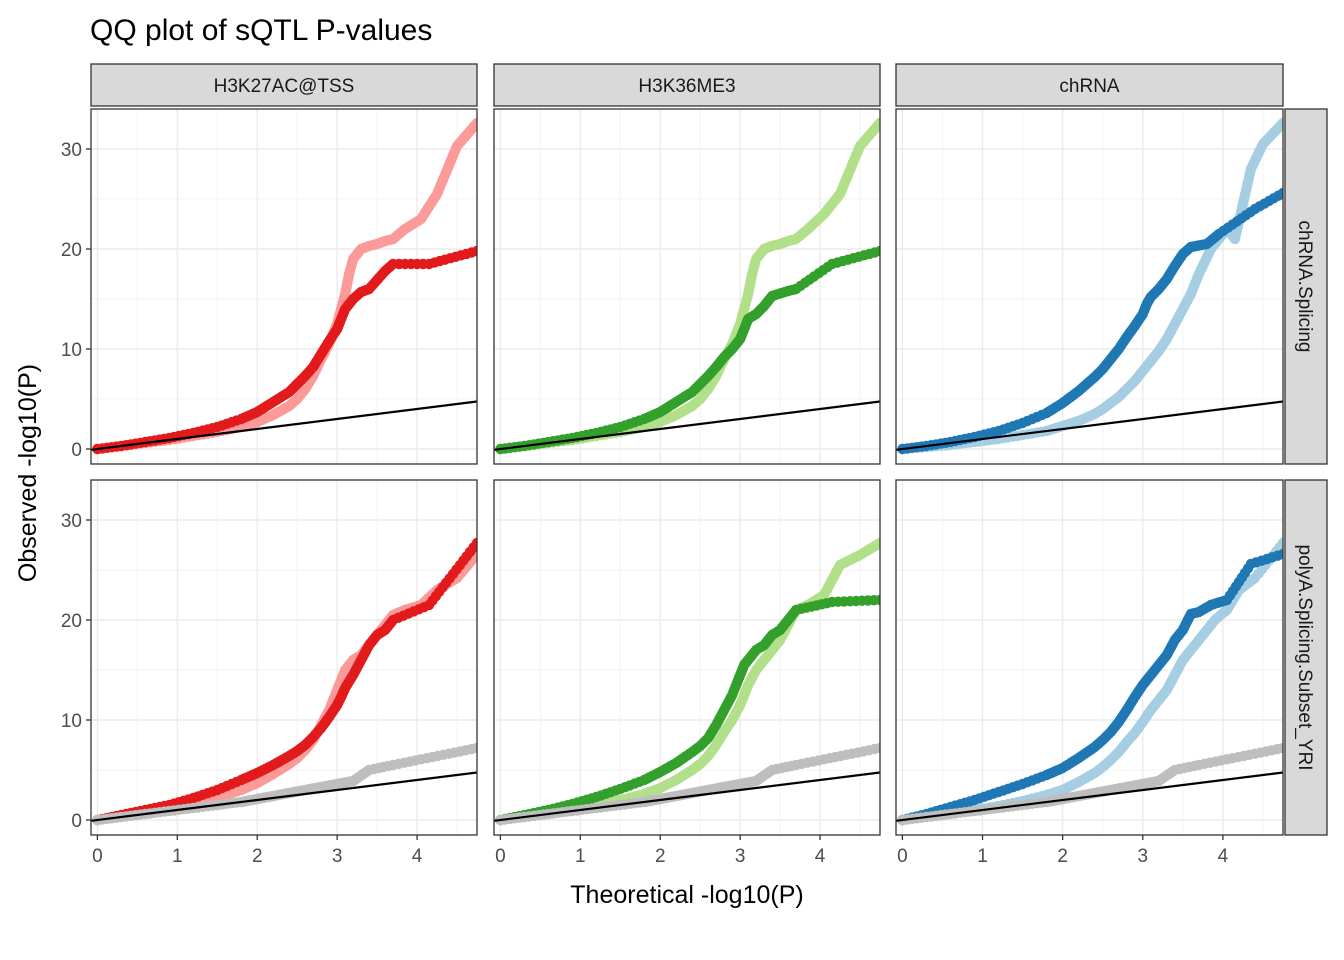 Image resolution: width=1344 pixels, height=960 pixels. I want to click on y-axis-title: Observed -log10(P), so click(28, 473).